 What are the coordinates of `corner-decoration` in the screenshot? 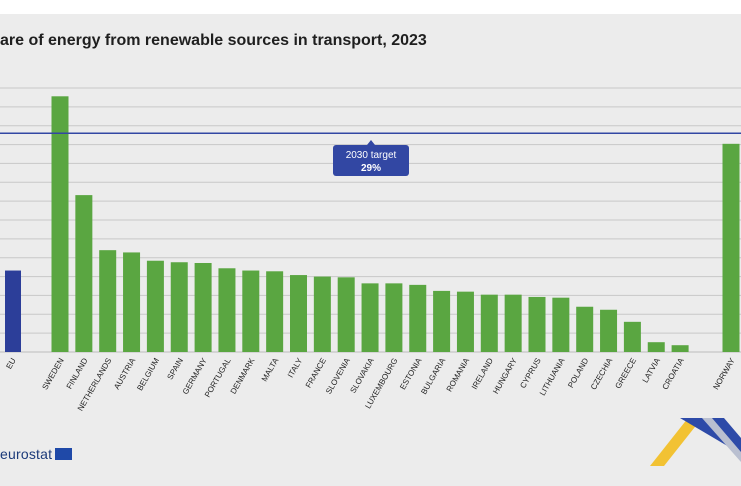 It's located at (695, 442).